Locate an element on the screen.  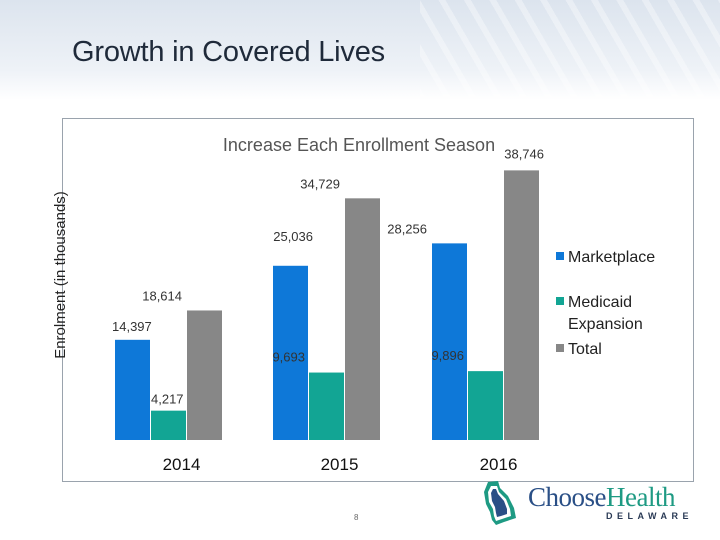
data-label-marketplace-2015: 25,036 is located at coordinates (293, 236).